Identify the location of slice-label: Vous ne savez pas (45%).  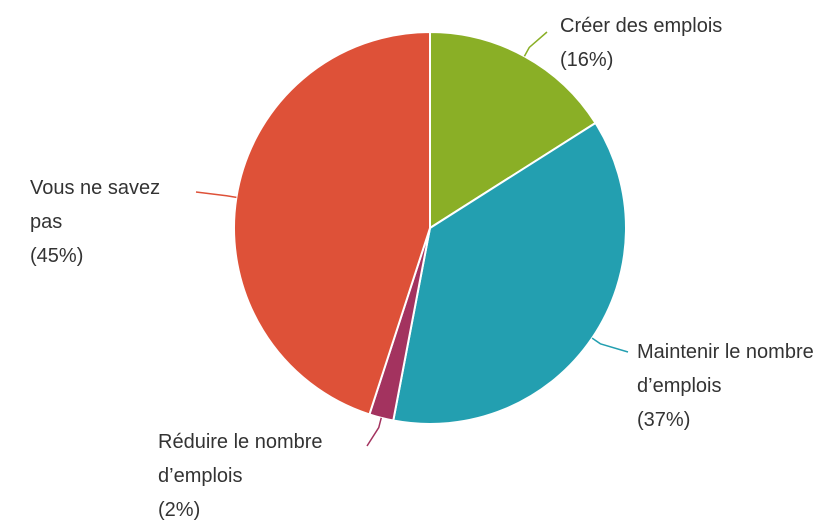
(112, 222).